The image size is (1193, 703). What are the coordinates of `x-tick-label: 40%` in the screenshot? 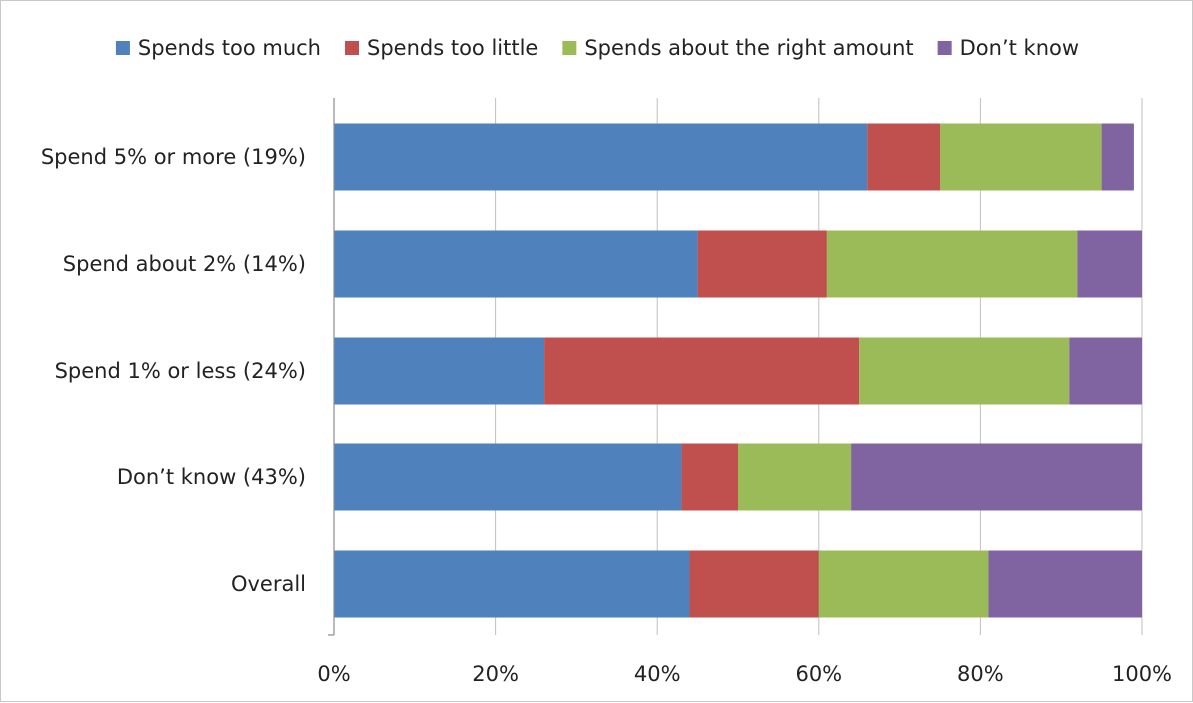 It's located at (657, 674).